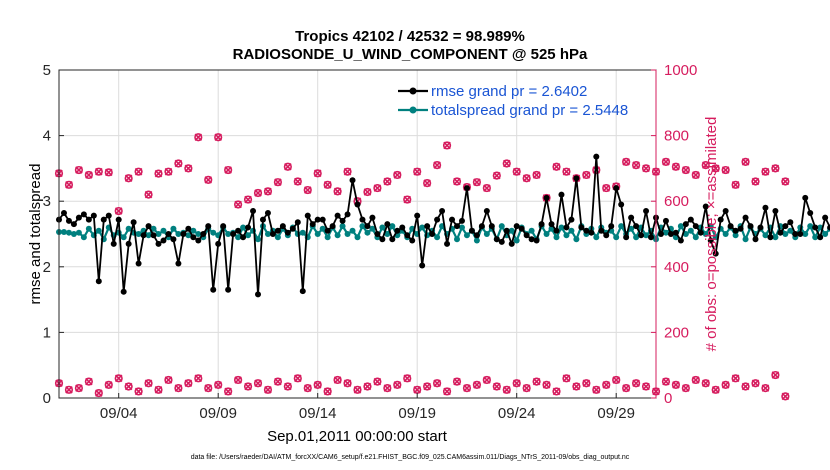 The image size is (830, 470). What do you see at coordinates (676, 136) in the screenshot?
I see `y2-tick-label: 800` at bounding box center [676, 136].